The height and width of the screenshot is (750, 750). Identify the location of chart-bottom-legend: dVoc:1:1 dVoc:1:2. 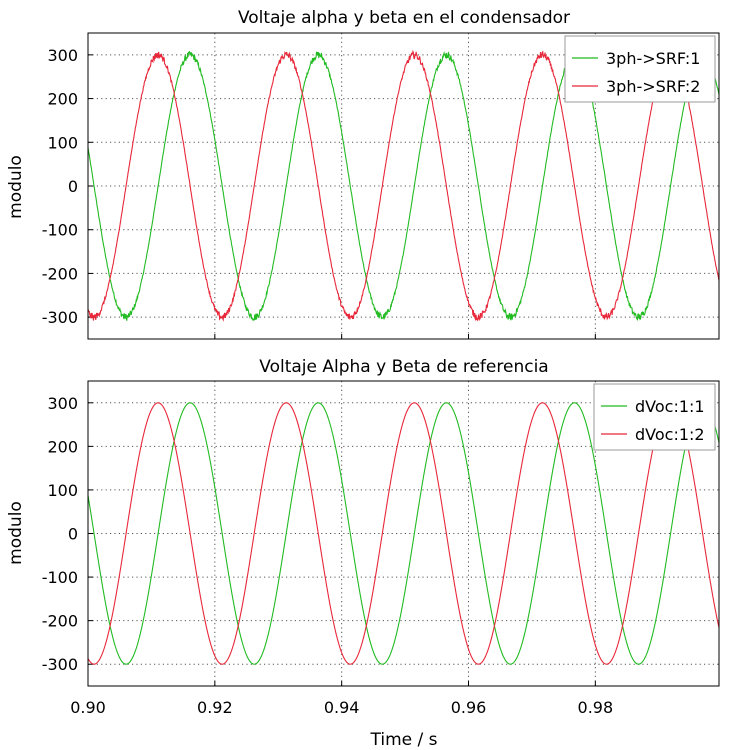
(654, 417).